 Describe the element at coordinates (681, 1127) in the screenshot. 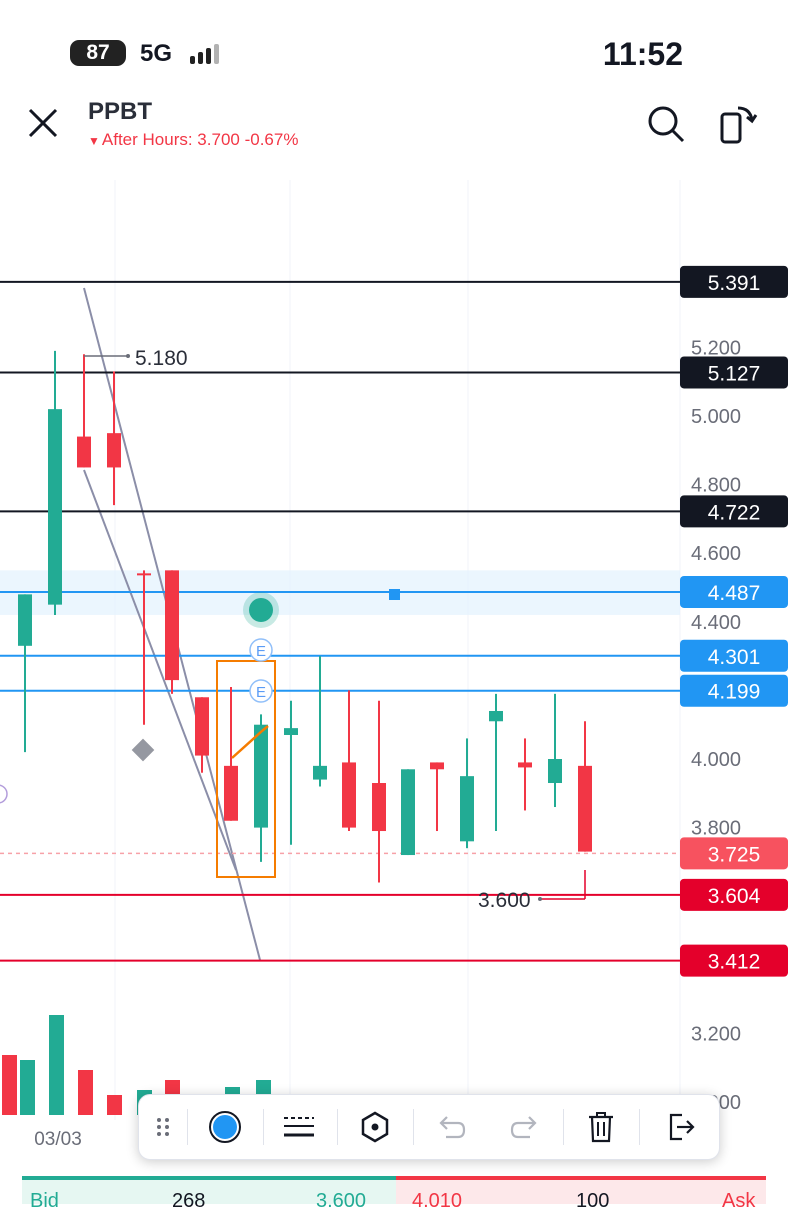

I see `exit-drawing-button` at that location.